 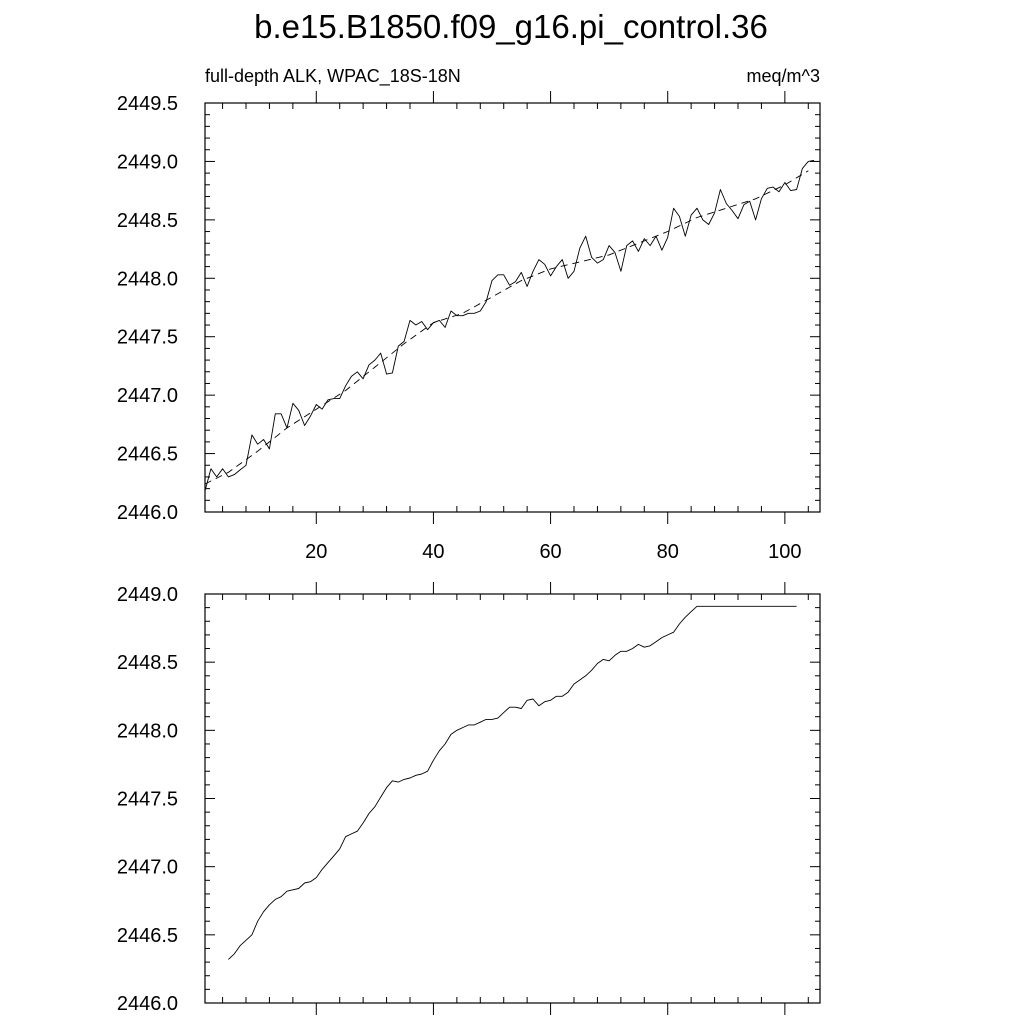 What do you see at coordinates (316, 552) in the screenshot?
I see `x-tick-label: 20` at bounding box center [316, 552].